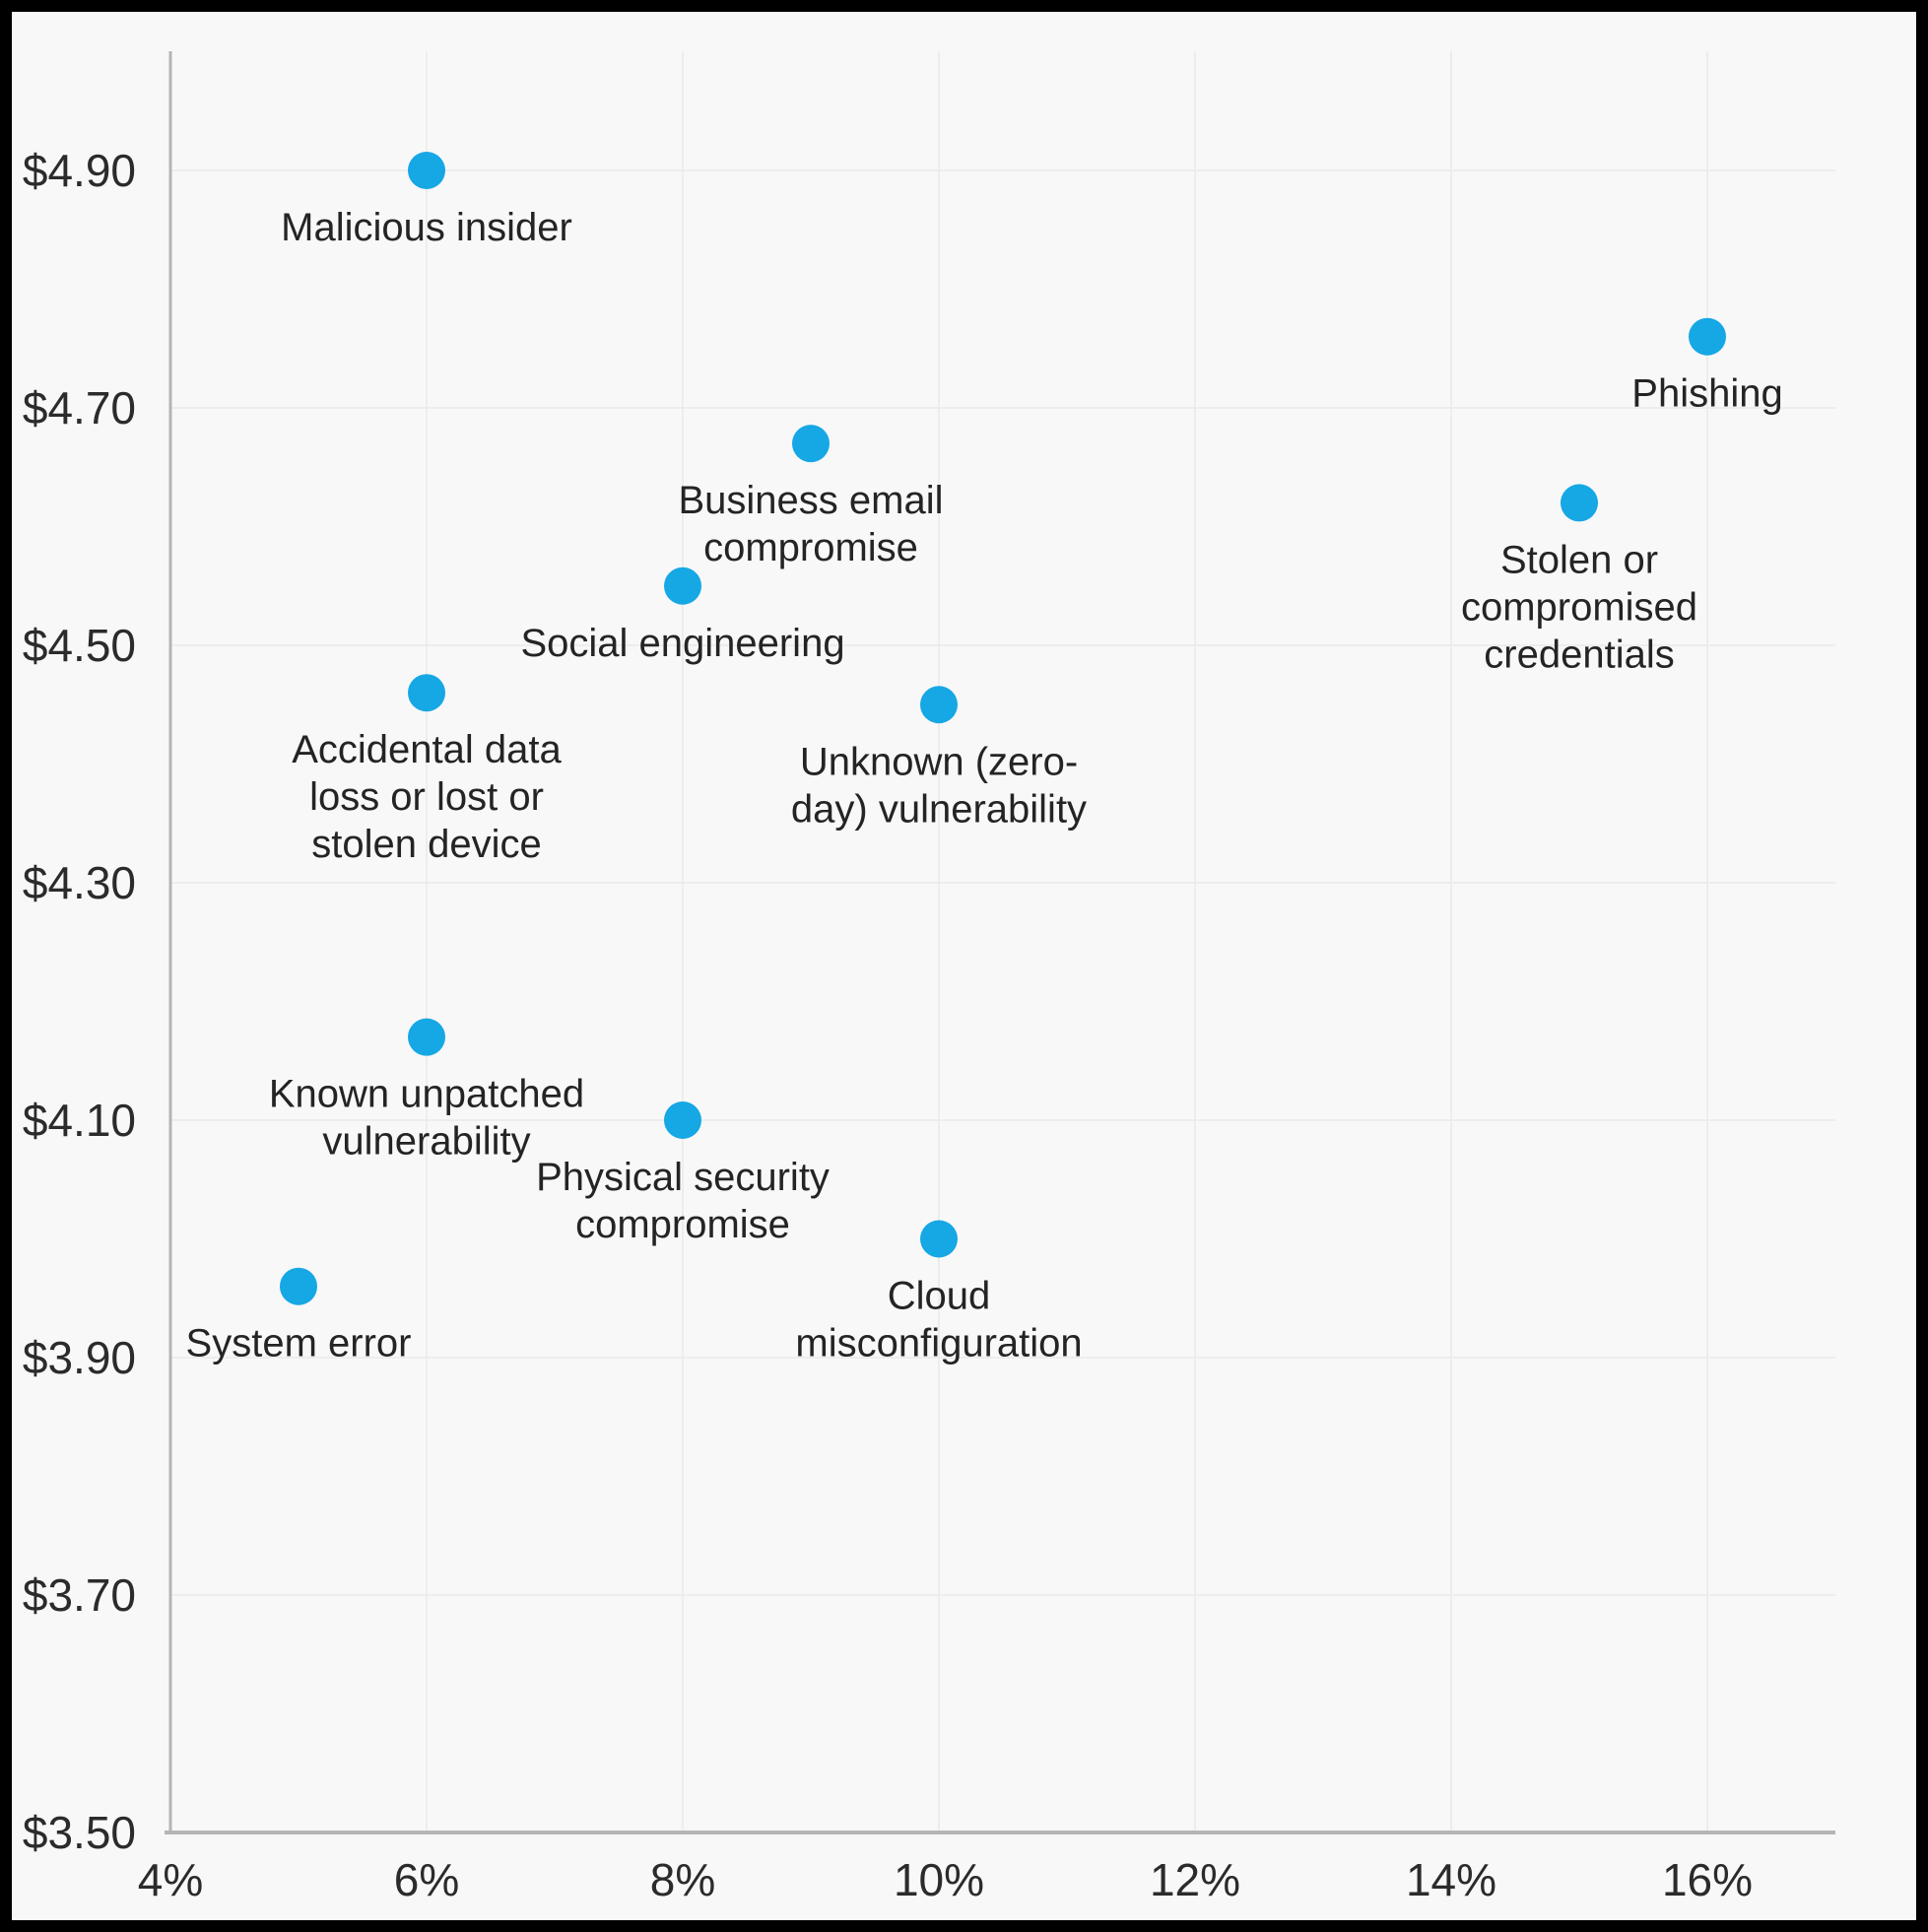 The image size is (1928, 1932). I want to click on data-label-line: System error, so click(299, 1344).